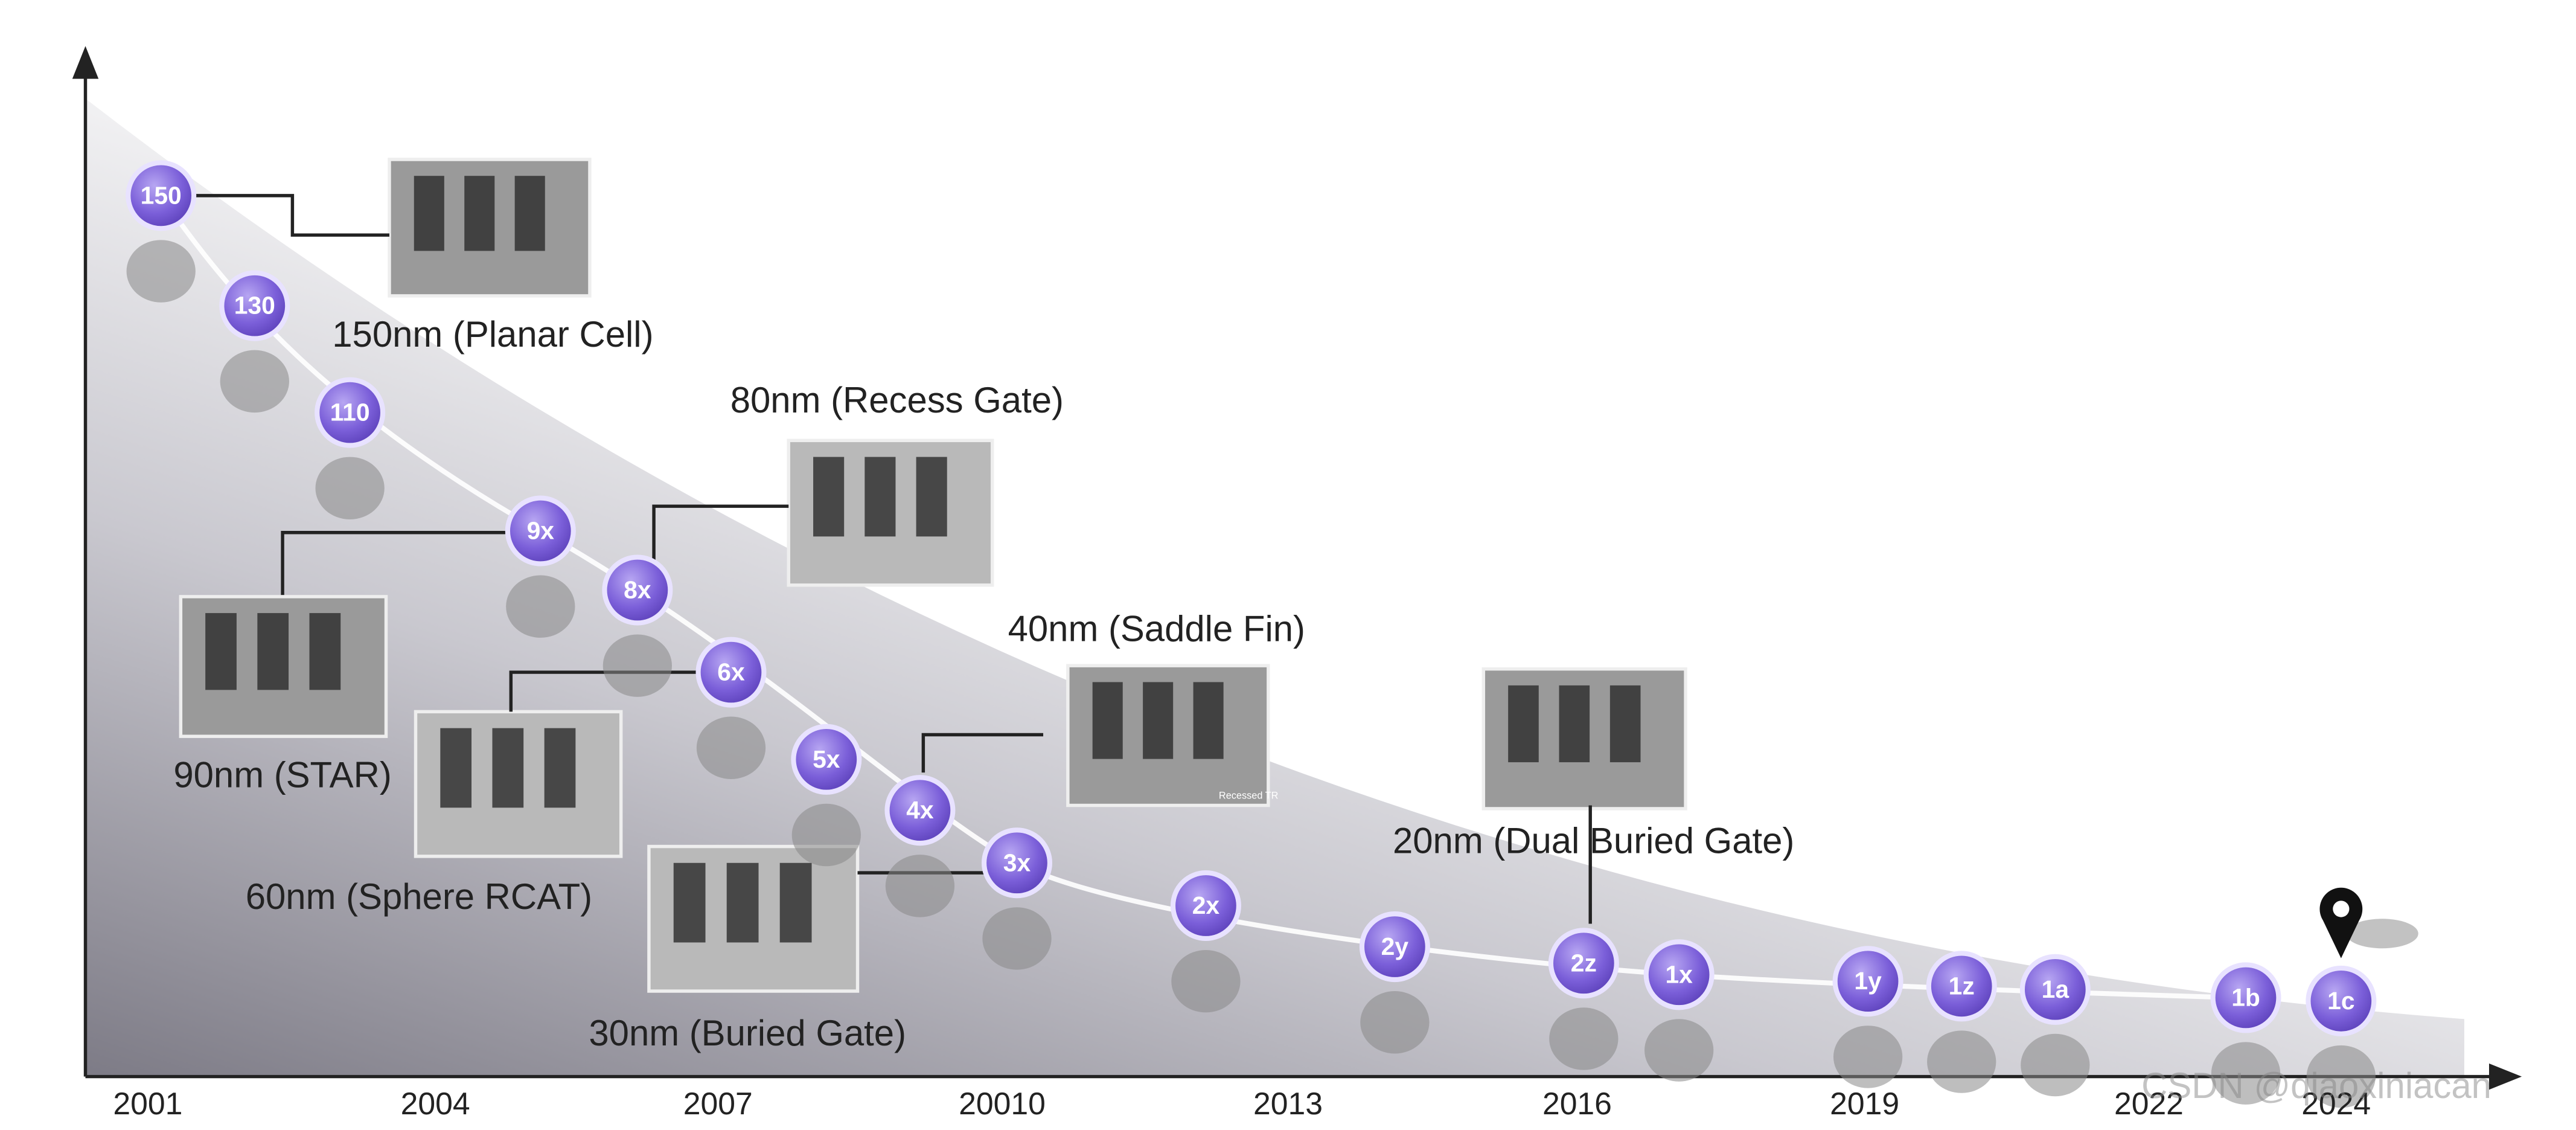  What do you see at coordinates (436, 1104) in the screenshot?
I see `year-label: 2004` at bounding box center [436, 1104].